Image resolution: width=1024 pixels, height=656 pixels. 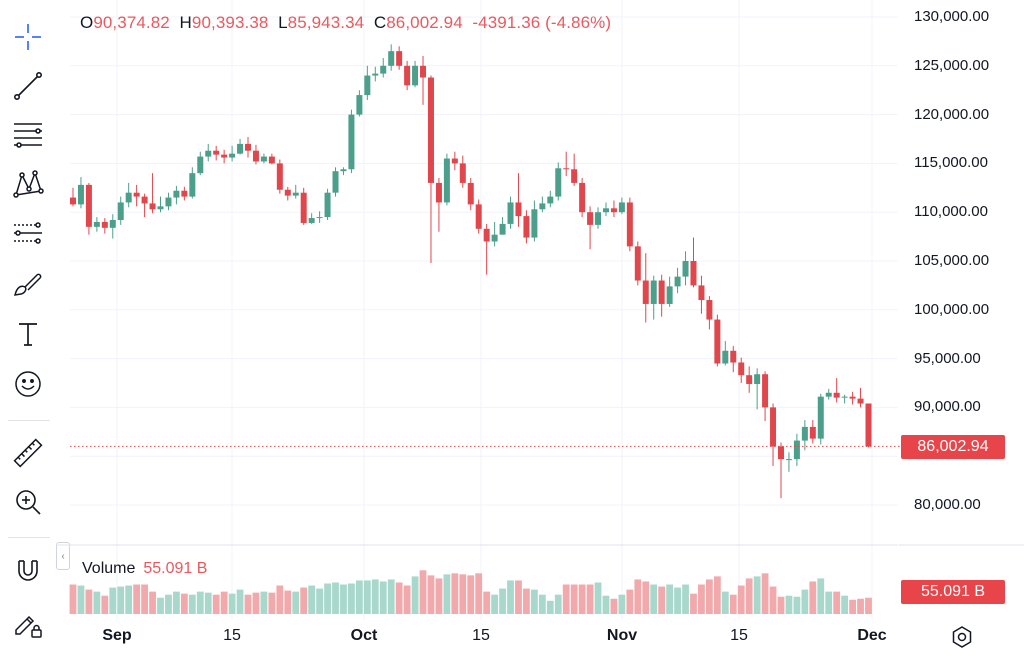 What do you see at coordinates (947, 358) in the screenshot?
I see `price-axis-label: 95,000.00` at bounding box center [947, 358].